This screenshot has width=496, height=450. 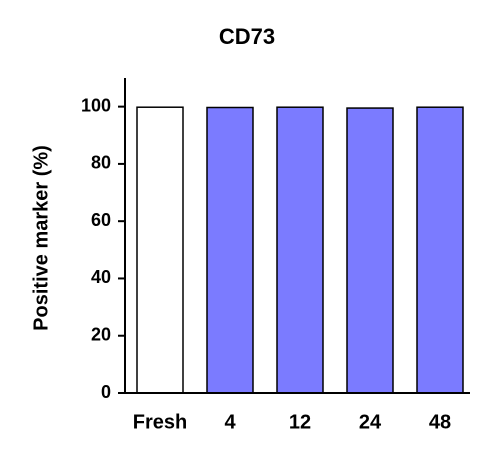 What do you see at coordinates (370, 422) in the screenshot?
I see `x-tick-label: 24` at bounding box center [370, 422].